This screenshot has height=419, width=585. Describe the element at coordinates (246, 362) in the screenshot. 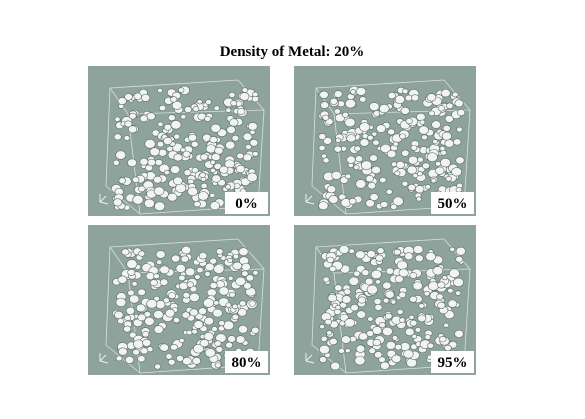

I see `label-box` at that location.